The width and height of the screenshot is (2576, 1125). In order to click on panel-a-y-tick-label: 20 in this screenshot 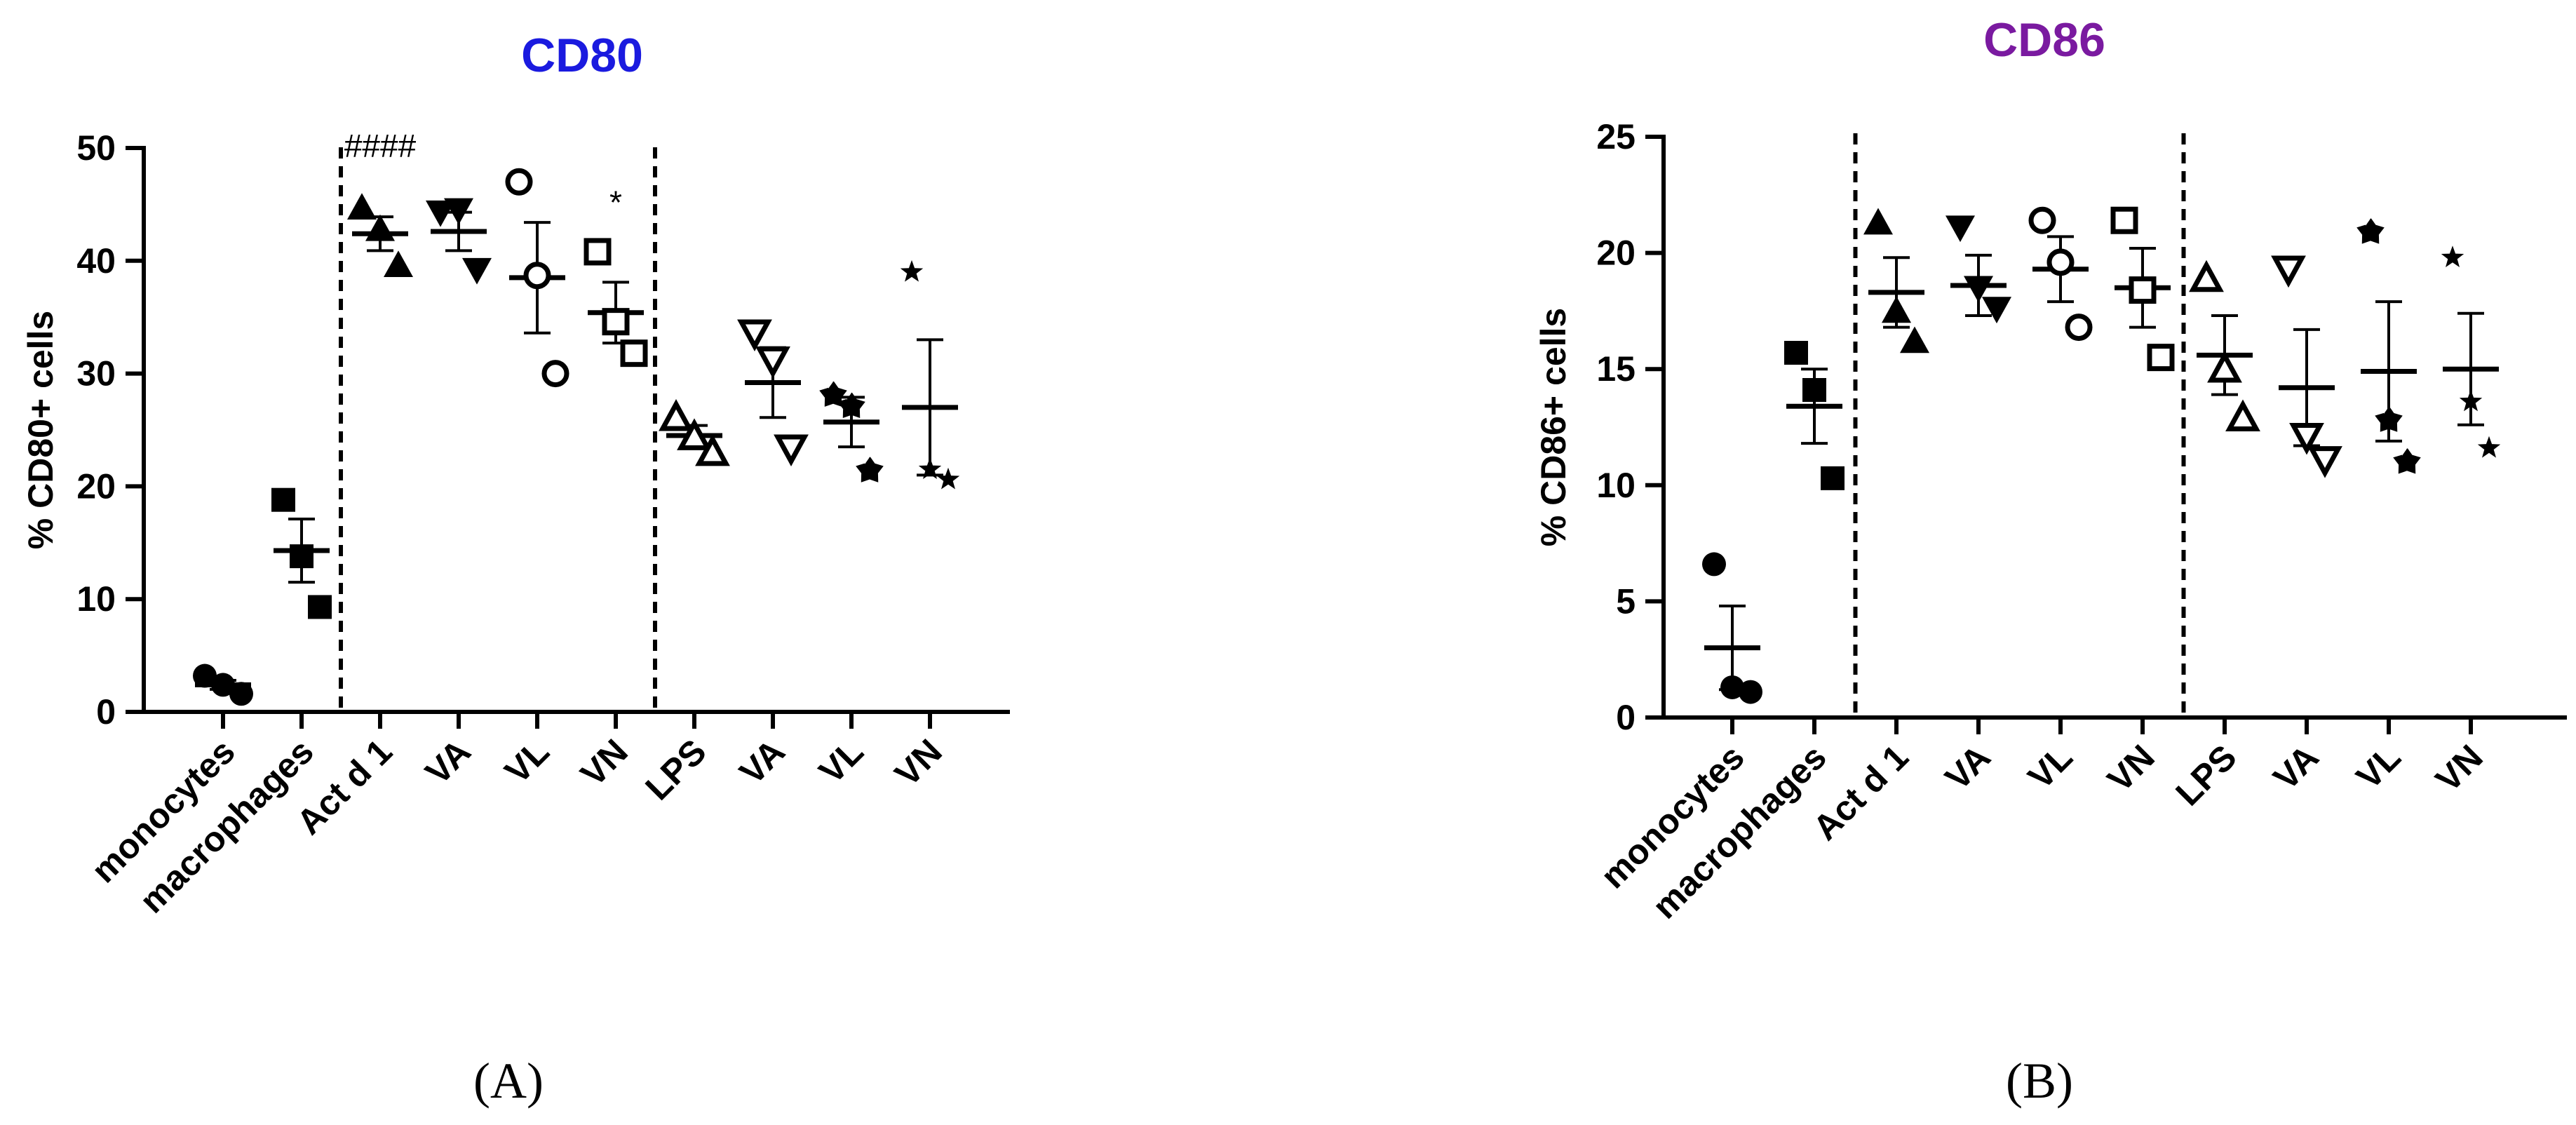, I will do `click(96, 486)`.